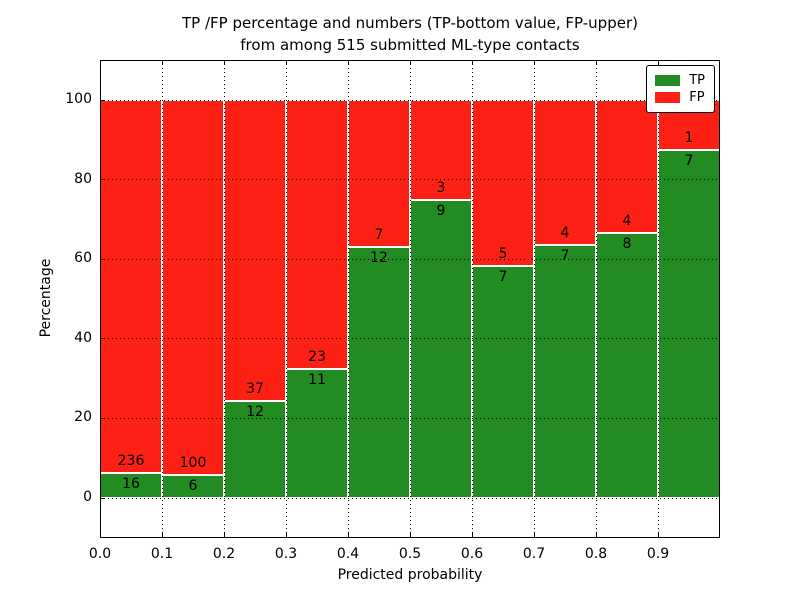 The height and width of the screenshot is (600, 800). Describe the element at coordinates (503, 253) in the screenshot. I see `bar-fp-count: 5` at that location.